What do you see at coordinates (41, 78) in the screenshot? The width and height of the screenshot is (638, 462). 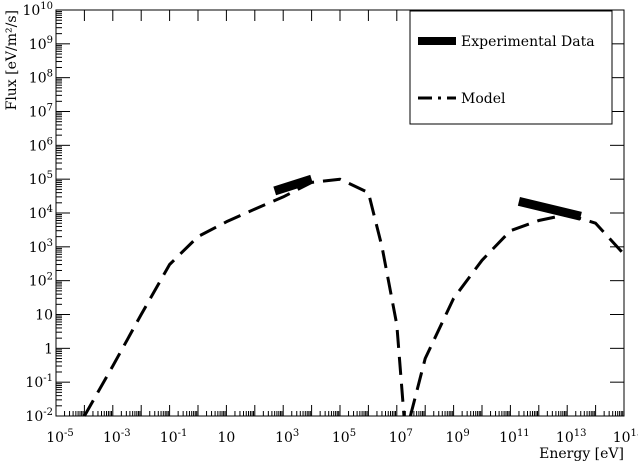 I see `y-tick-label: 10⁸` at bounding box center [41, 78].